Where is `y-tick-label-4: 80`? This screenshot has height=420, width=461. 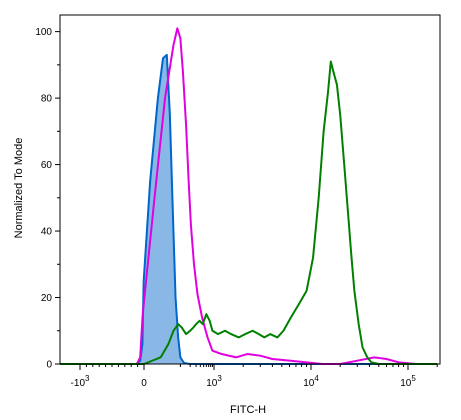
y-tick-label-4: 80 is located at coordinates (47, 99).